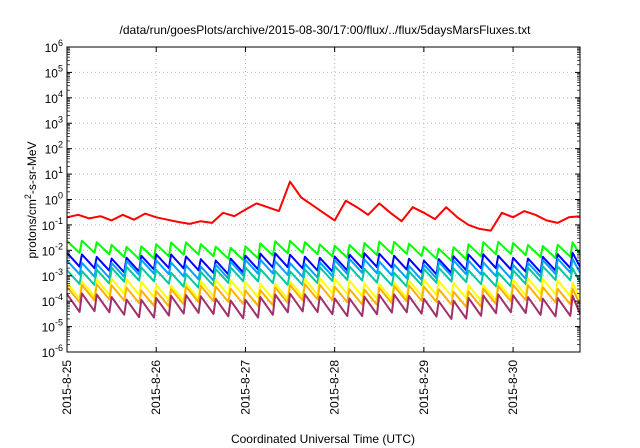  Describe the element at coordinates (32, 228) in the screenshot. I see `y-axis-label-pre: protons/cm` at that location.